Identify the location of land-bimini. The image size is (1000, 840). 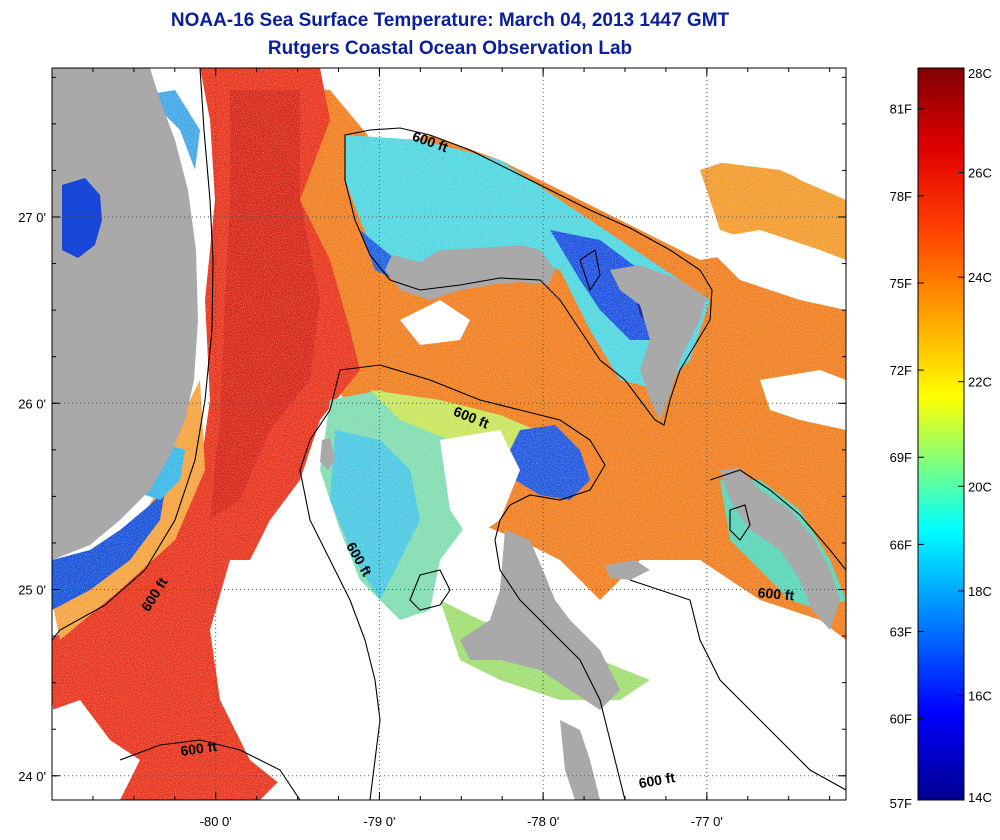
(327, 454).